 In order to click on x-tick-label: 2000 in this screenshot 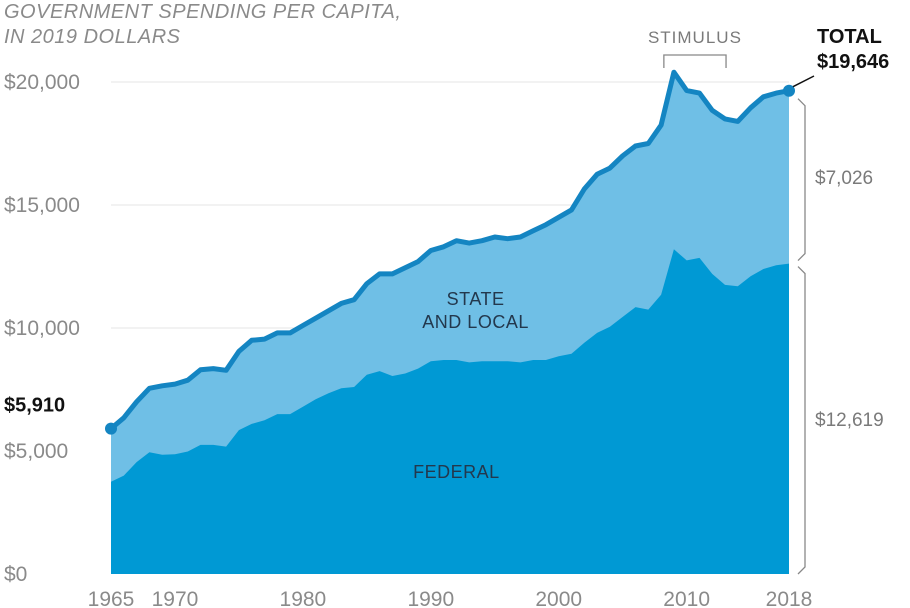, I will do `click(558, 598)`.